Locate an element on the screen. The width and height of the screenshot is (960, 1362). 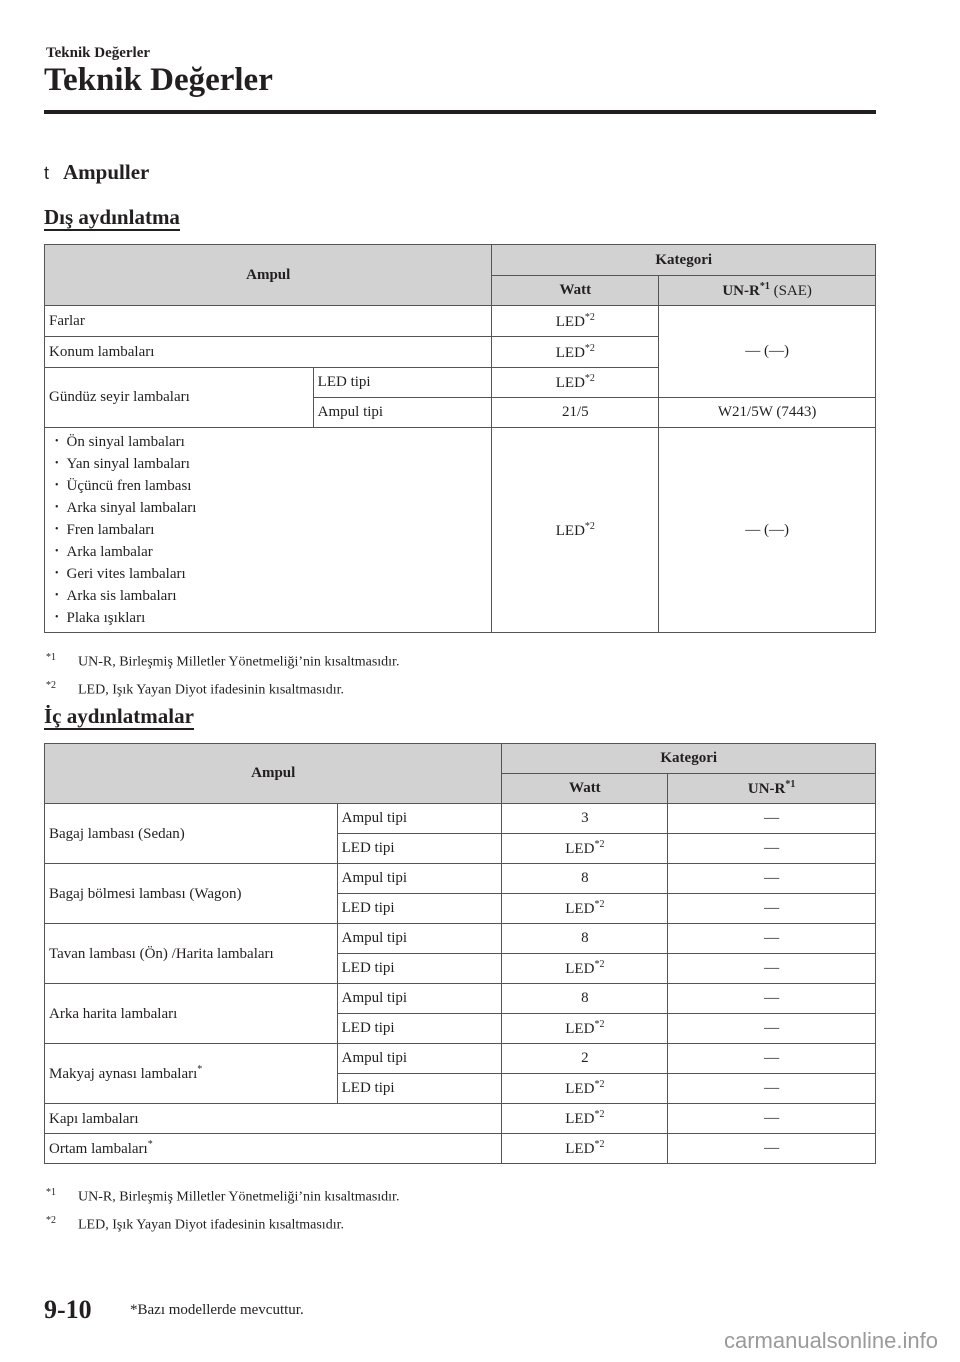
bullet-item: Üçüncü fren lambası is located at coordinates (271, 486).